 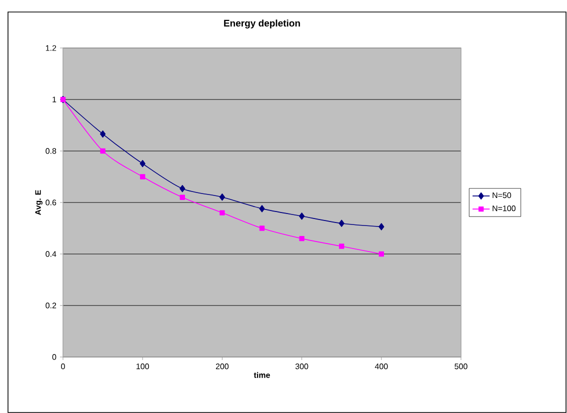 I want to click on x-tick-label: 200, so click(x=222, y=367).